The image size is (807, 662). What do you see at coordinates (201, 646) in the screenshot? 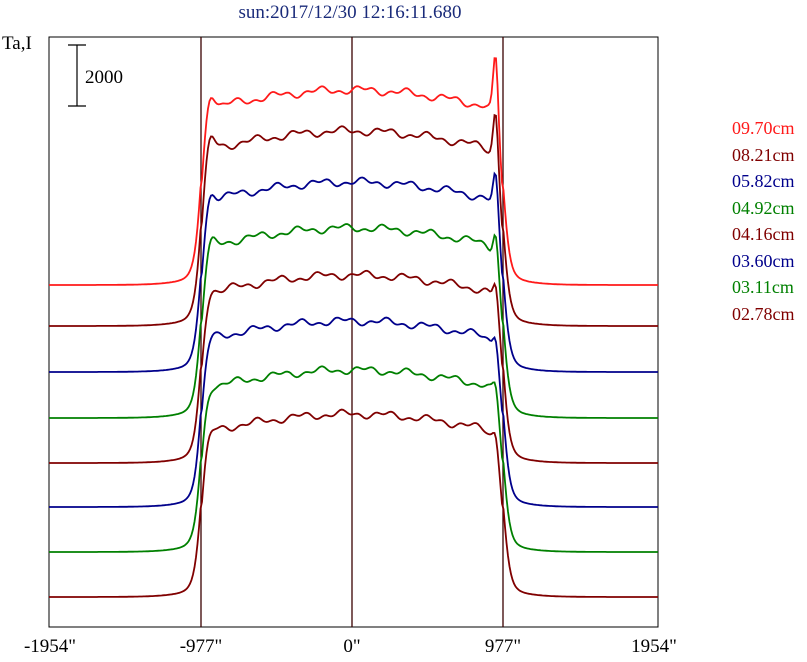
I see `x-tick-label: -977"` at bounding box center [201, 646].